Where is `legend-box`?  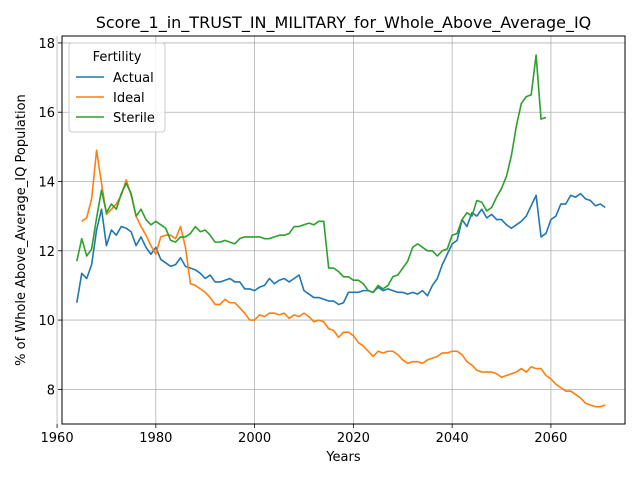 legend-box is located at coordinates (117, 87).